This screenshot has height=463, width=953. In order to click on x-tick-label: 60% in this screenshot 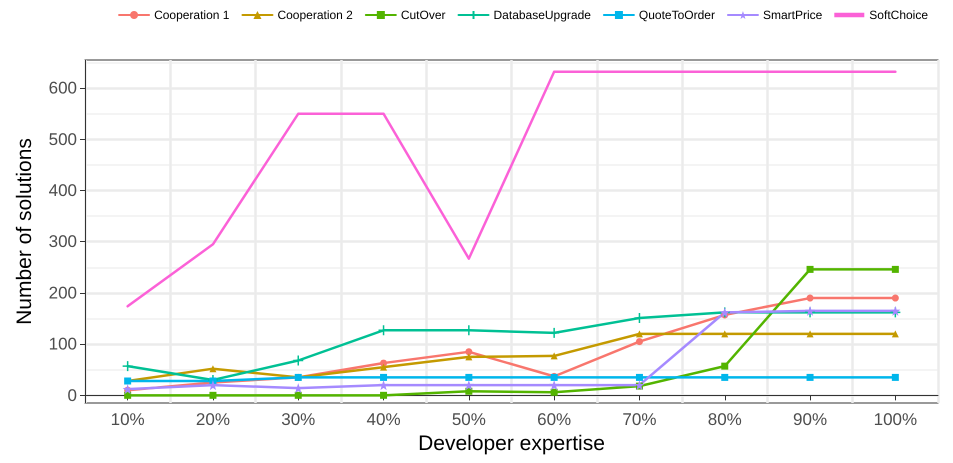, I will do `click(554, 419)`.